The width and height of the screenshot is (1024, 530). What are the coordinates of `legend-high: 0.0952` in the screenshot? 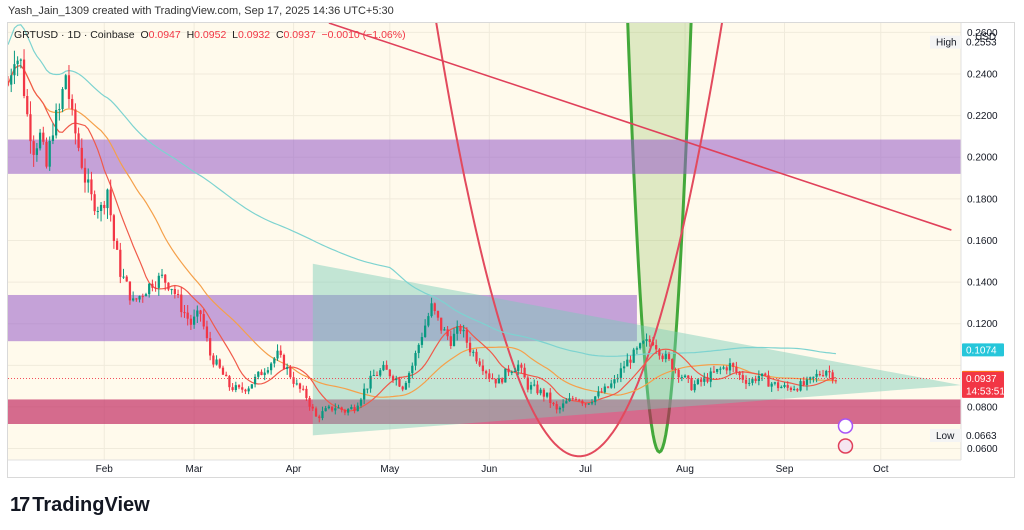 It's located at (210, 35).